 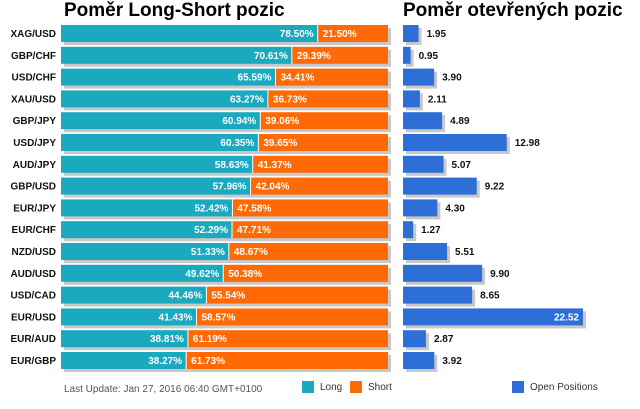 What do you see at coordinates (564, 387) in the screenshot?
I see `legend-open-label: Open Positions` at bounding box center [564, 387].